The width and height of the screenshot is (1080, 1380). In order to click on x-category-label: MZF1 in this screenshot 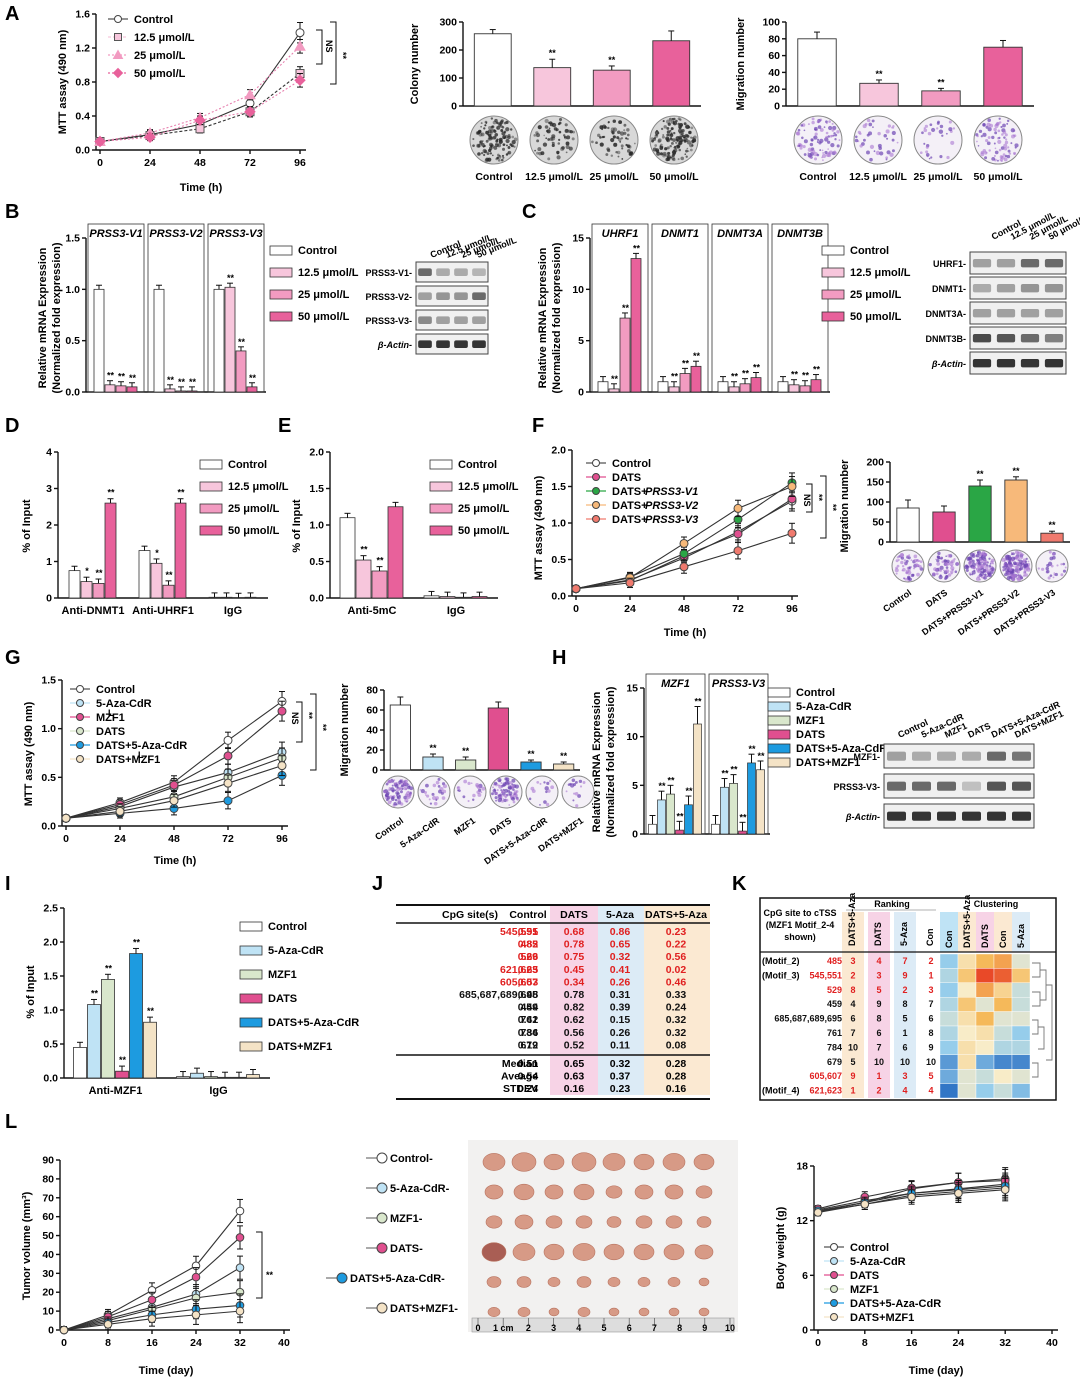, I will do `click(464, 826)`.